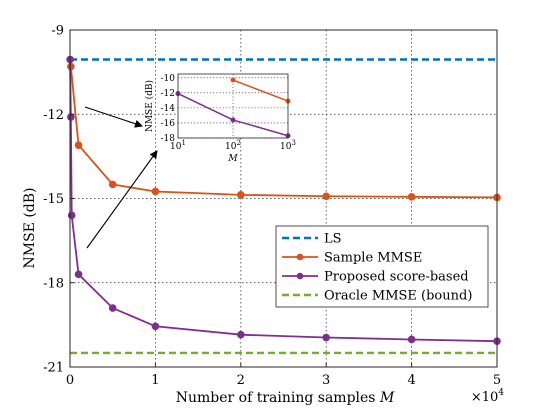 The width and height of the screenshot is (548, 411). What do you see at coordinates (168, 139) in the screenshot?
I see `inset-y-tick-label: -18` at bounding box center [168, 139].